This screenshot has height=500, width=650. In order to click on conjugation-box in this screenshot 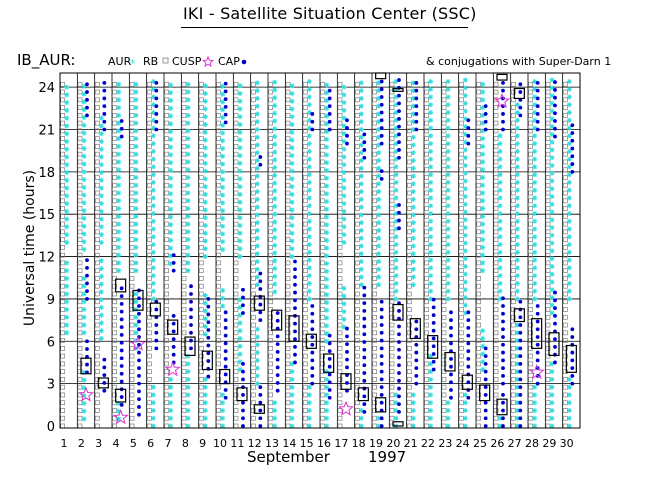, I will do `click(502, 407)`.